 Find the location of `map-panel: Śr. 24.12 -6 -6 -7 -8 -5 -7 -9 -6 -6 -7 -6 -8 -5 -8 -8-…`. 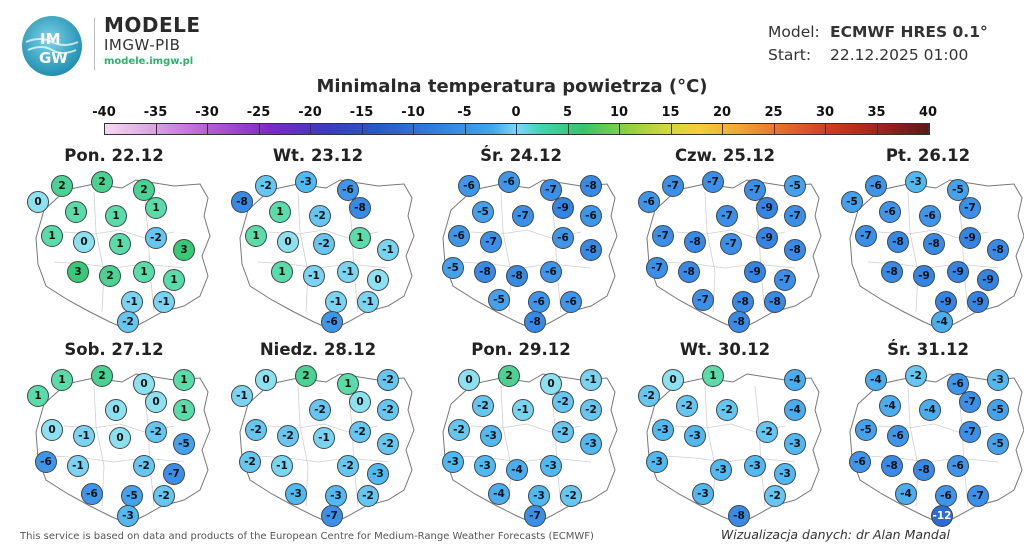

map-panel: Śr. 24.12 -6 -6 -7 -8 -5 -7 -9 -6 -6 -7 -6 -8 -5 -8 -8-… is located at coordinates (529, 241).